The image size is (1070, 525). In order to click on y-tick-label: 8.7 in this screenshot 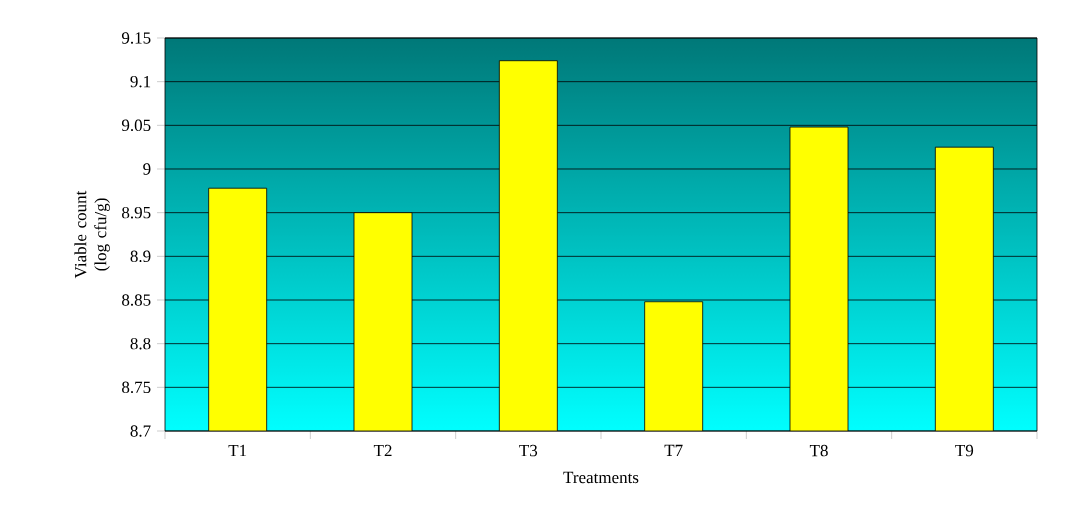, I will do `click(140, 431)`.